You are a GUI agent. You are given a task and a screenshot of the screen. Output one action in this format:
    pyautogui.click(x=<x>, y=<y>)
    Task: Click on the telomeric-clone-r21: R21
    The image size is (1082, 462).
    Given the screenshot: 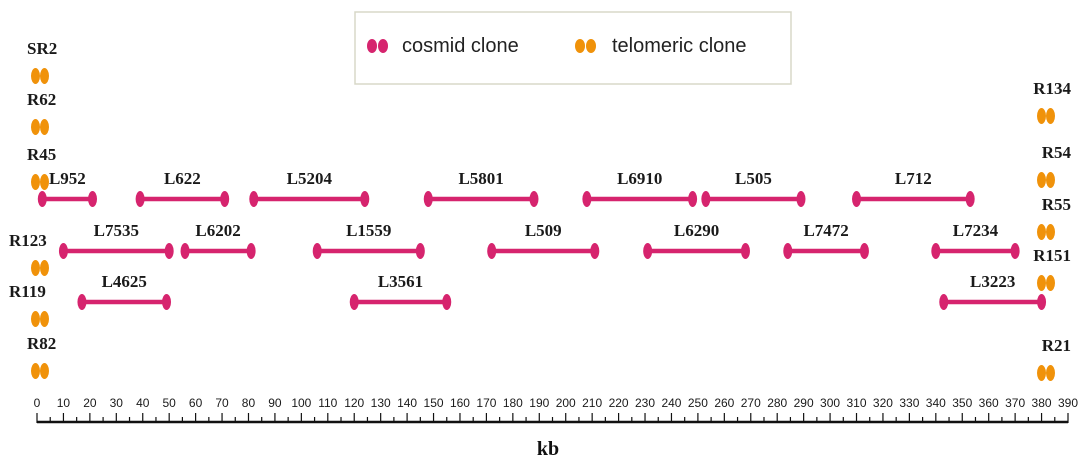 What is the action you would take?
    pyautogui.click(x=1054, y=358)
    